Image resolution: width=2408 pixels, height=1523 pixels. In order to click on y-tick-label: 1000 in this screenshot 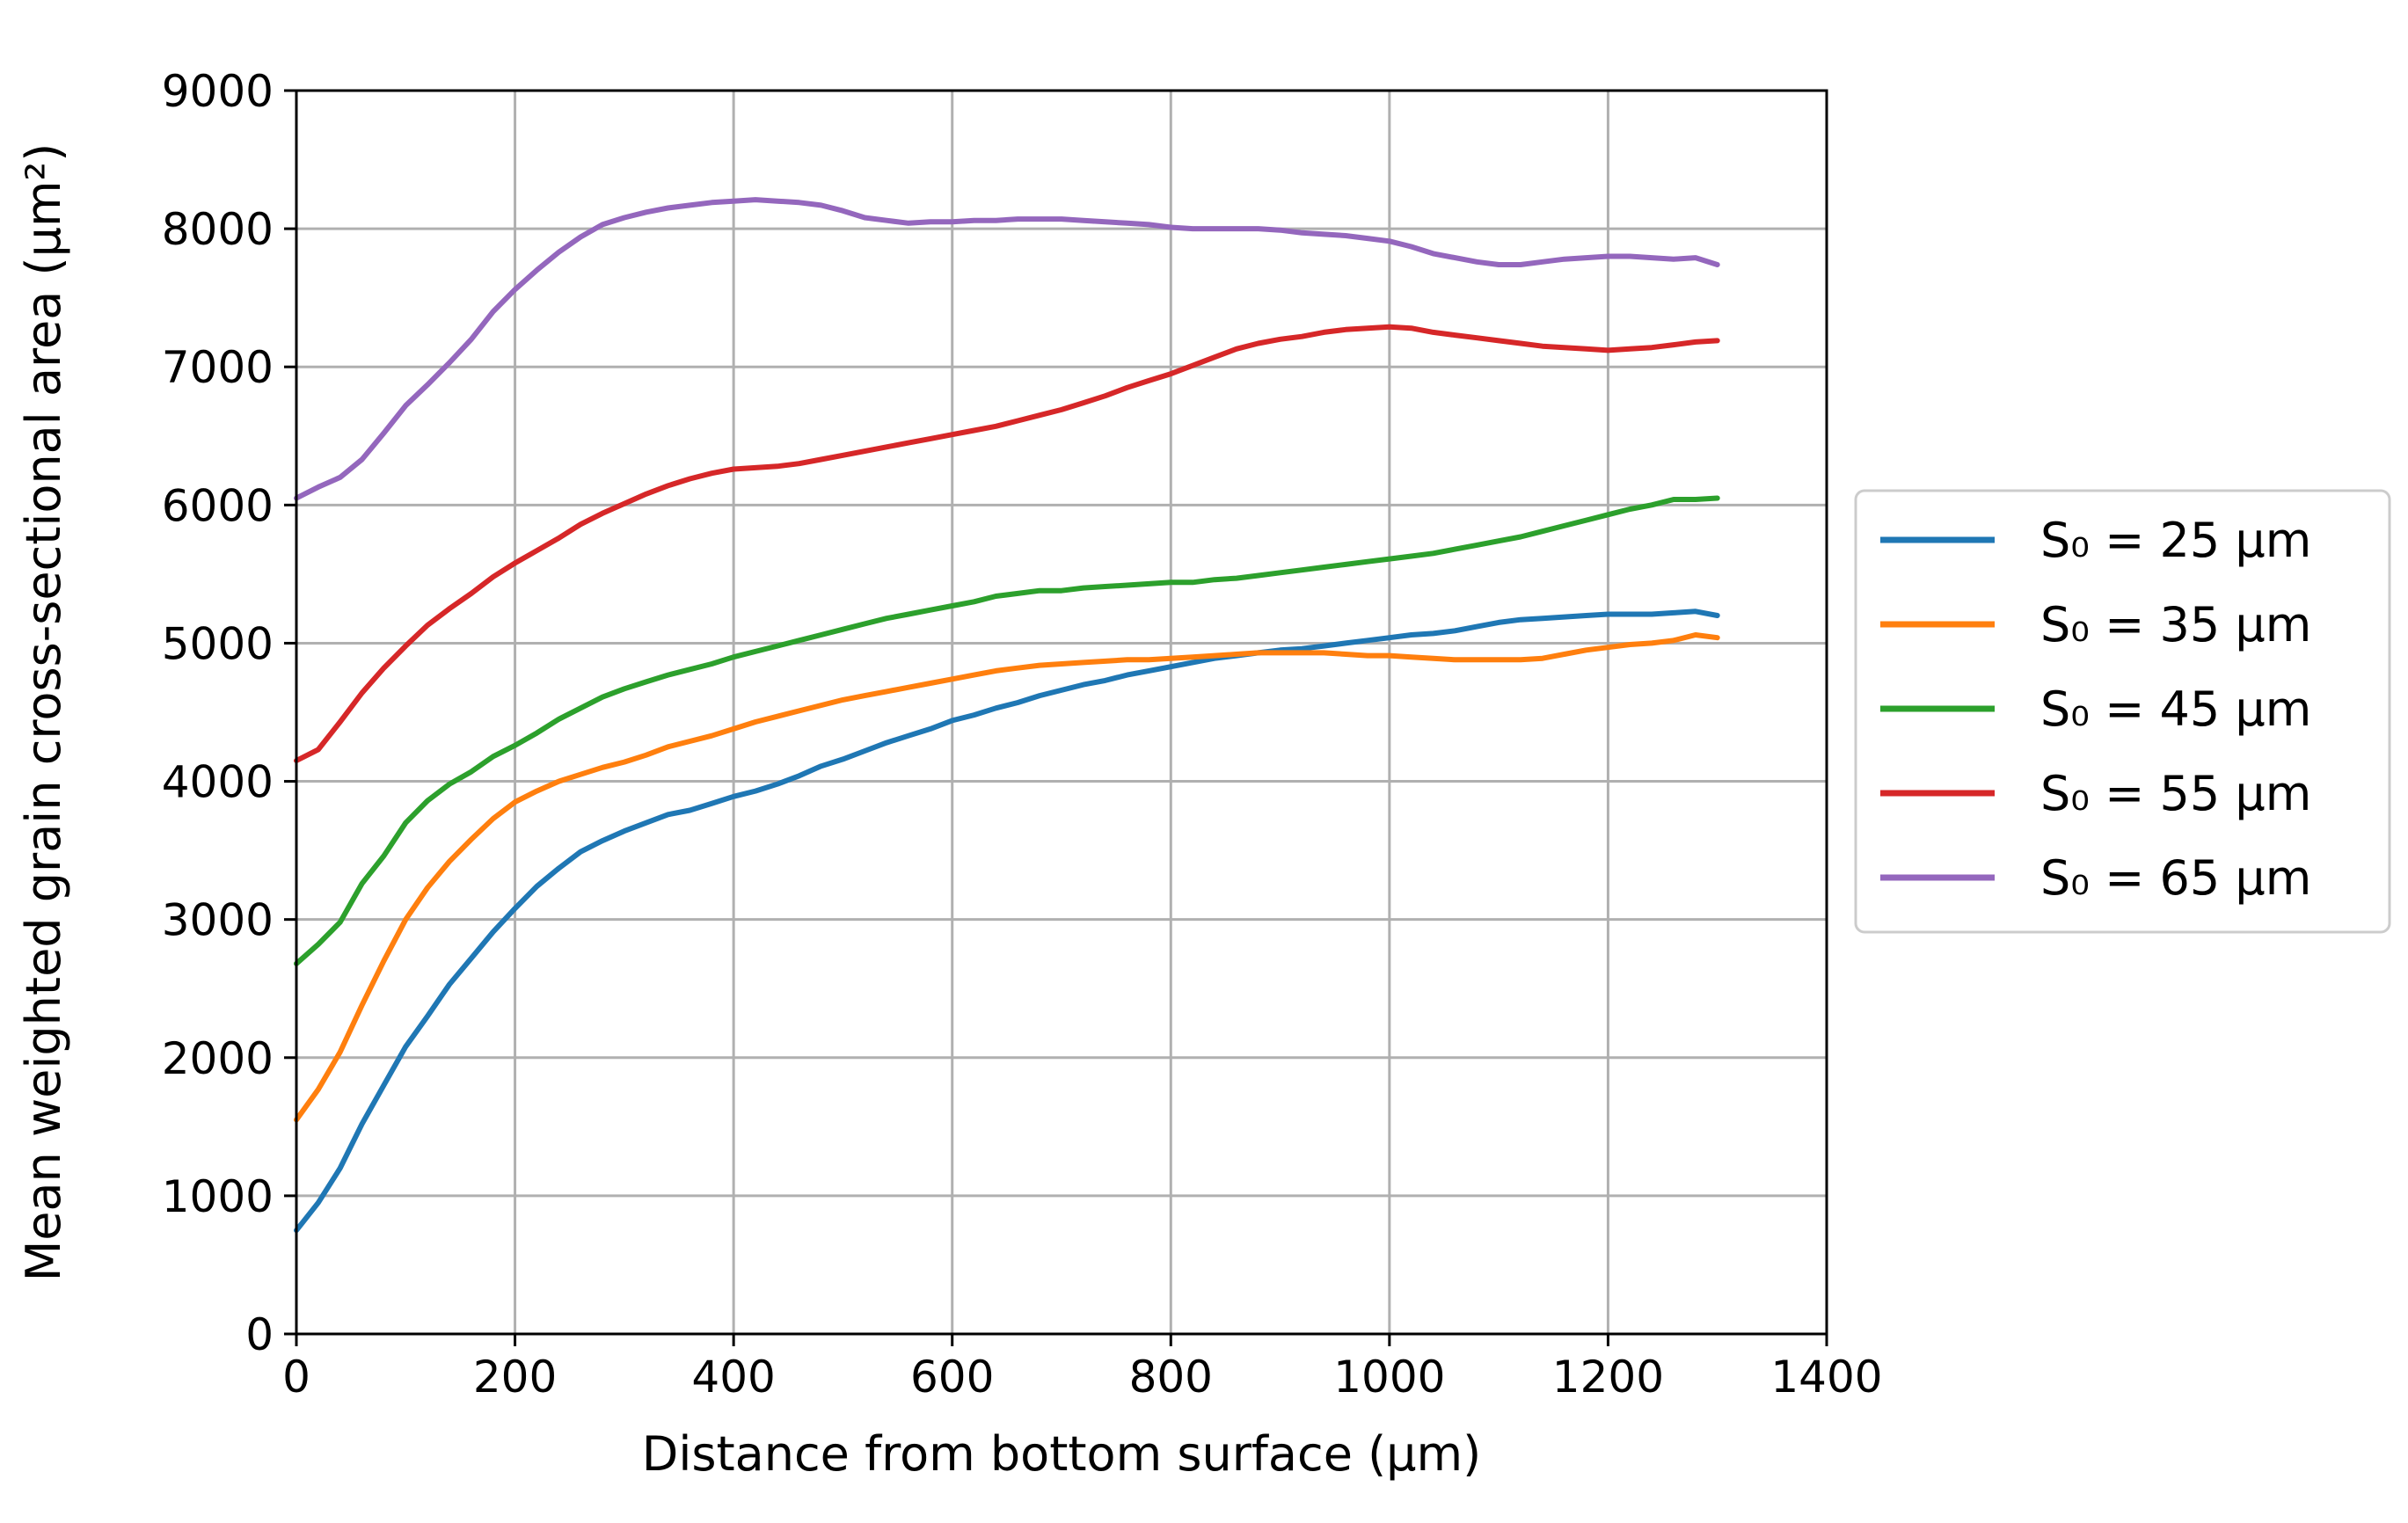, I will do `click(218, 1196)`.